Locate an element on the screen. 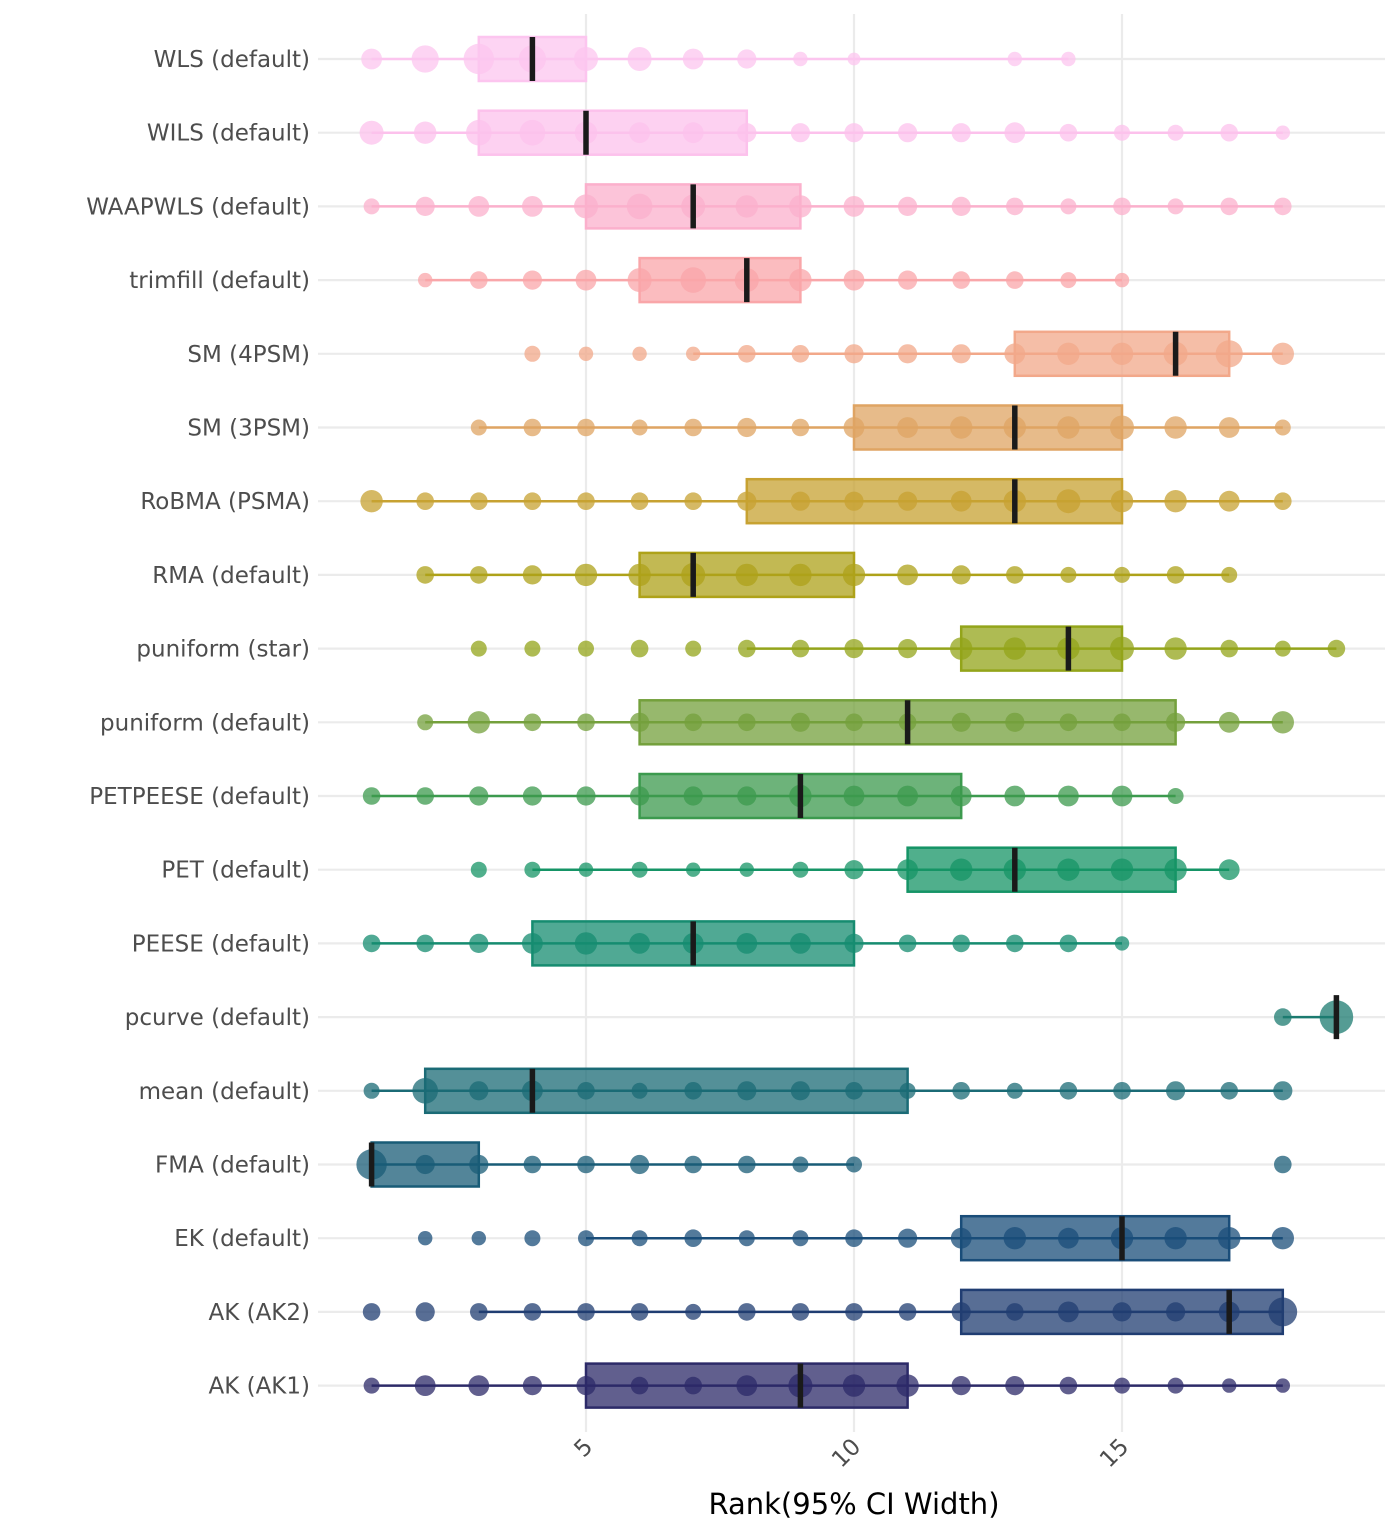 The image size is (1400, 1536). method-label: SM (3PSM) is located at coordinates (248, 429).